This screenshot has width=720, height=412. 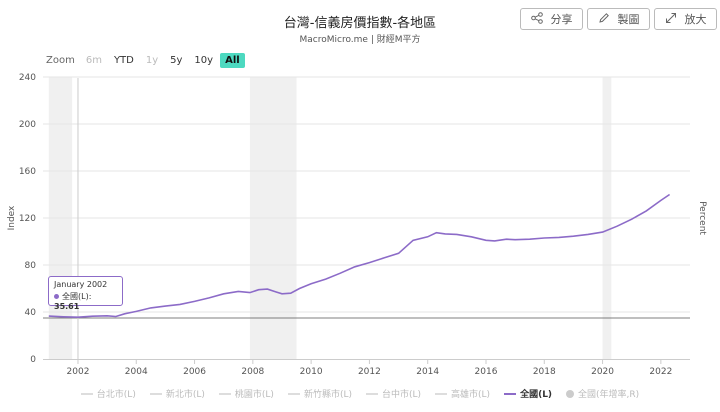 I want to click on zoom-6m-button: 6m, so click(x=93, y=60).